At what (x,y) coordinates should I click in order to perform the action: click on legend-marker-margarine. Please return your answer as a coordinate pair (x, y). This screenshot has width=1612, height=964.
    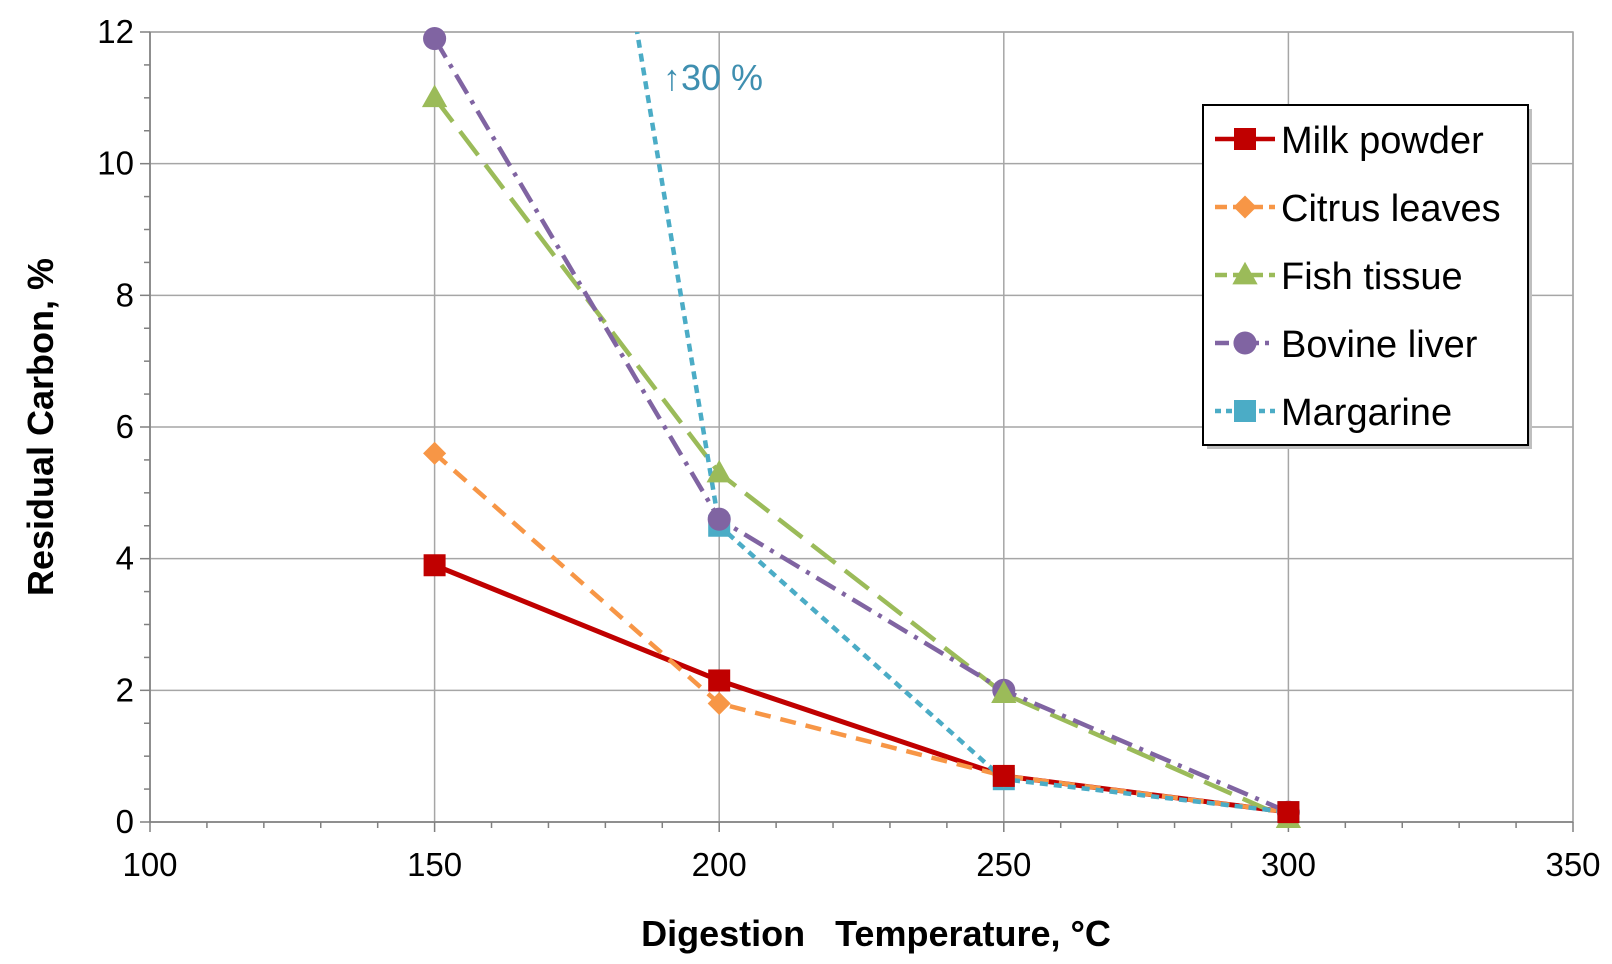
    Looking at the image, I should click on (1245, 411).